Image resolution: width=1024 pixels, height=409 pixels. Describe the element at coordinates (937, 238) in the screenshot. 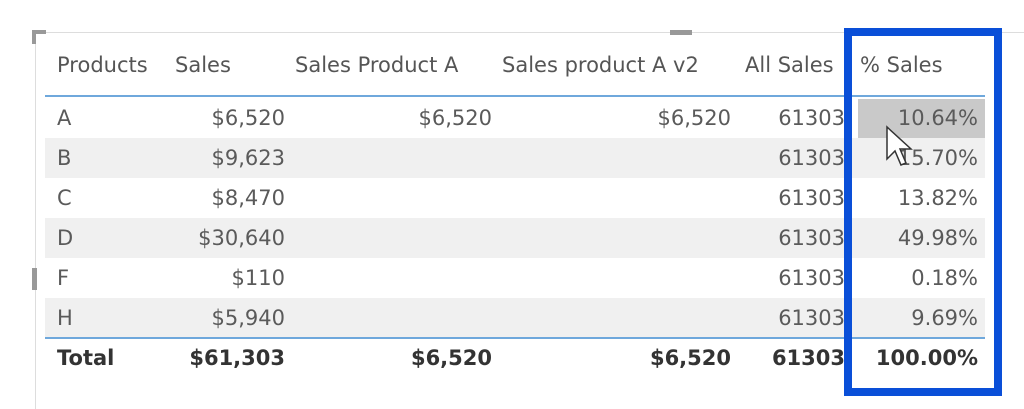

I see `table-cell: 49.98%` at that location.